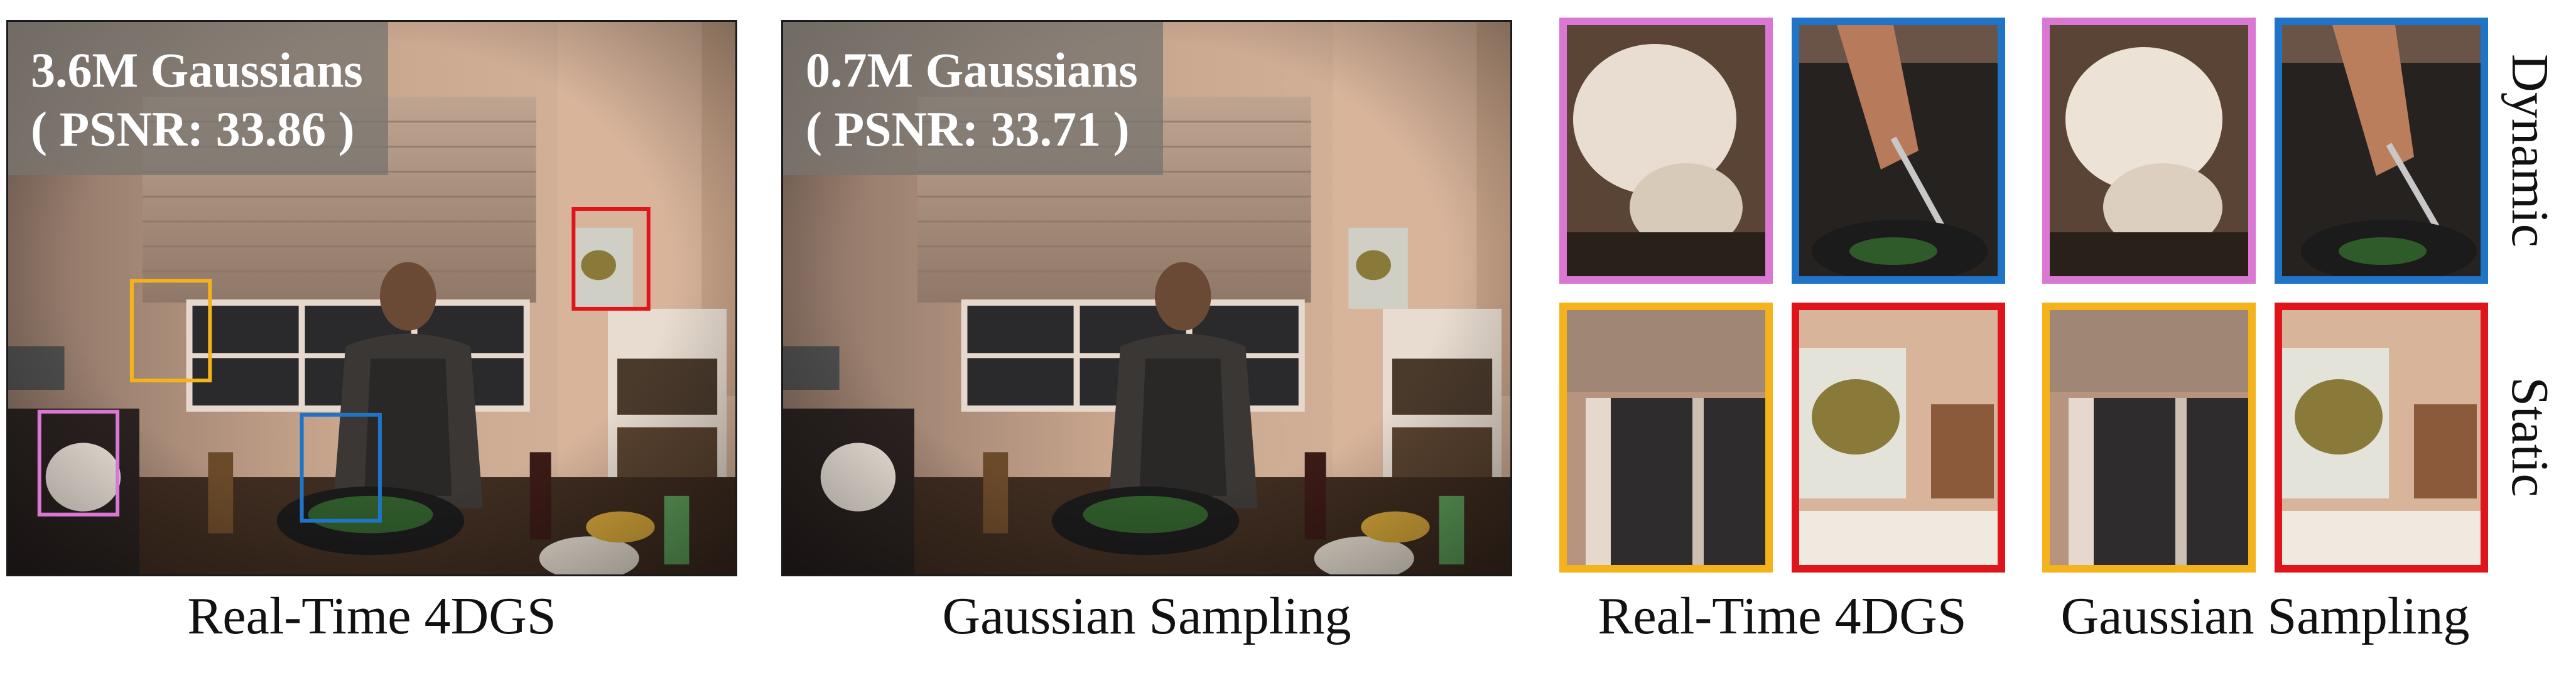 Image resolution: width=2576 pixels, height=678 pixels. Describe the element at coordinates (968, 129) in the screenshot. I see `psnr-text: ( PSNR: 33.71 )` at that location.